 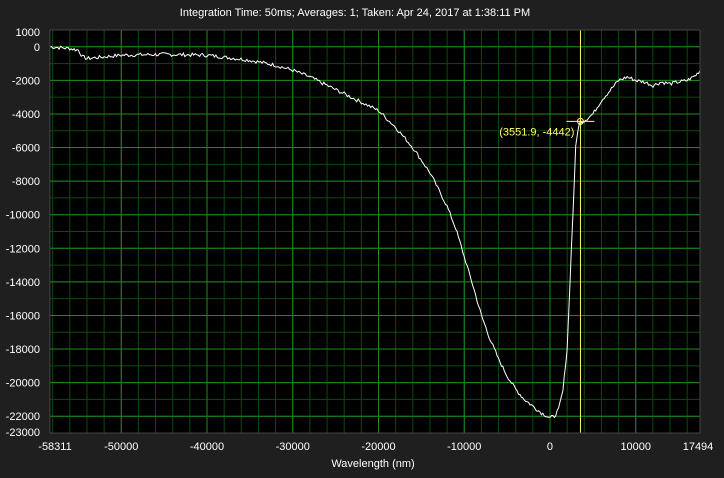 What do you see at coordinates (207, 447) in the screenshot?
I see `x-tick-label: -40000` at bounding box center [207, 447].